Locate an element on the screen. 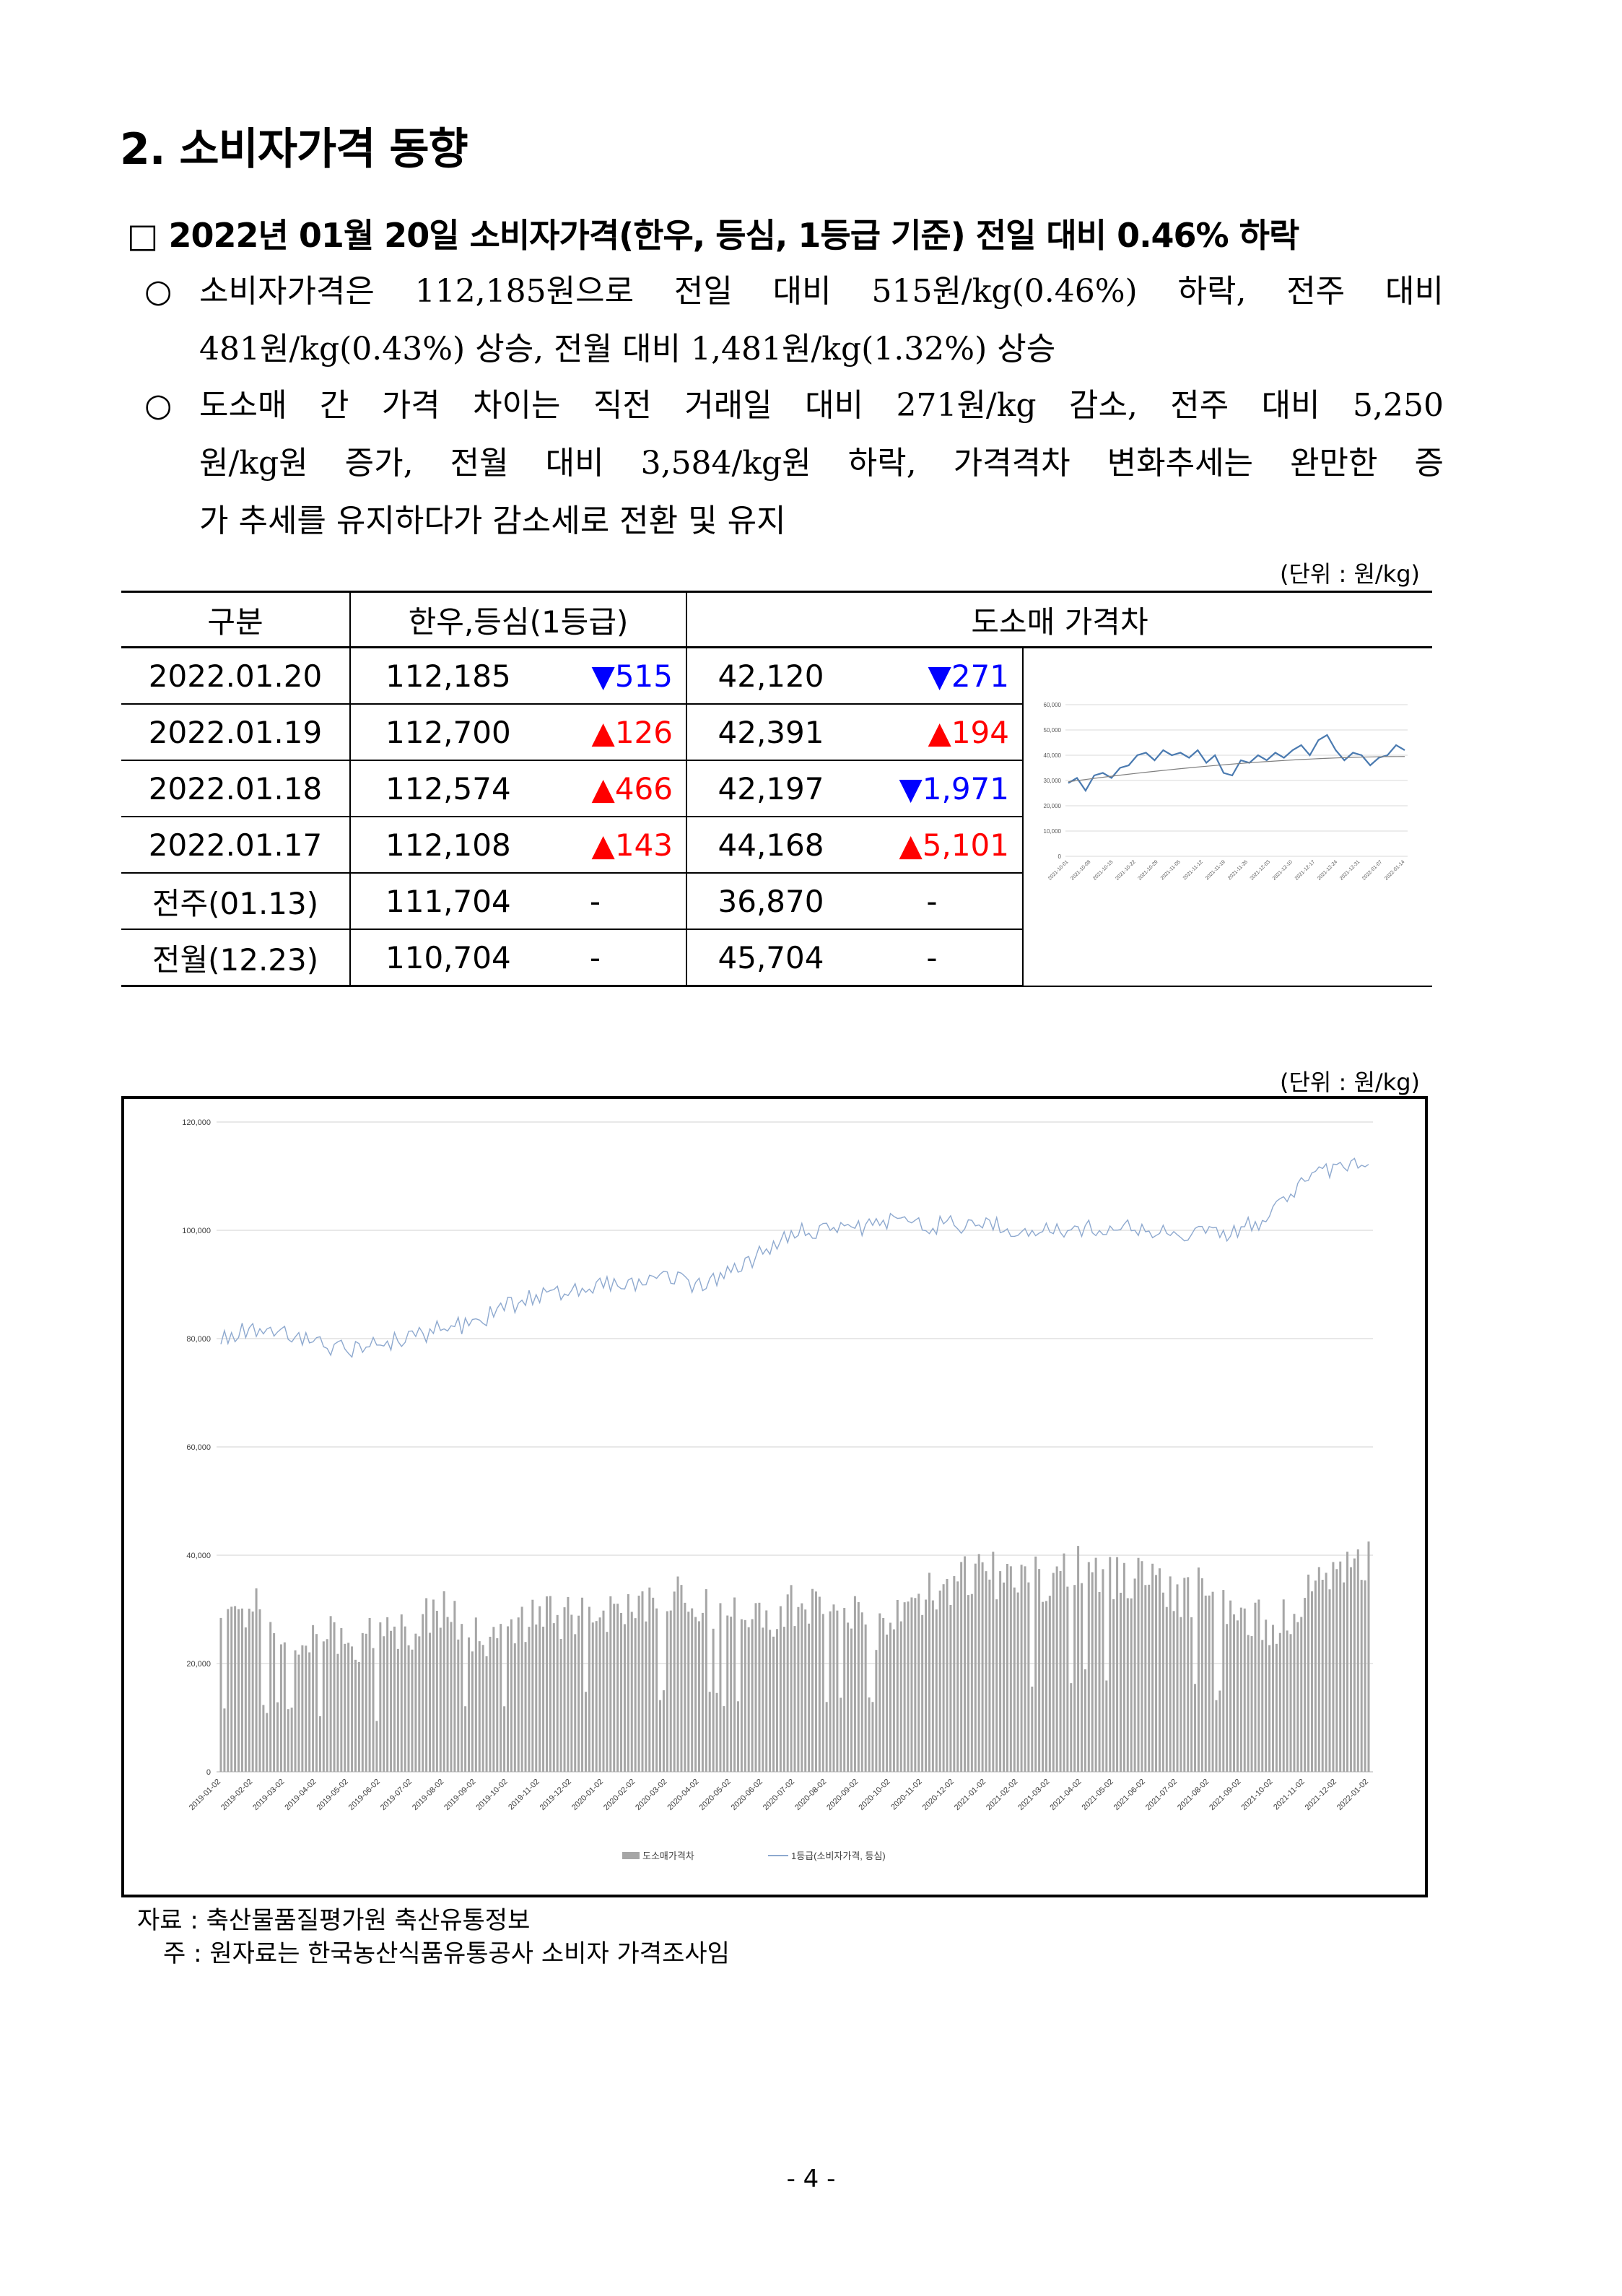  x-tick-label: 2021-12-02 is located at coordinates (1321, 1795).